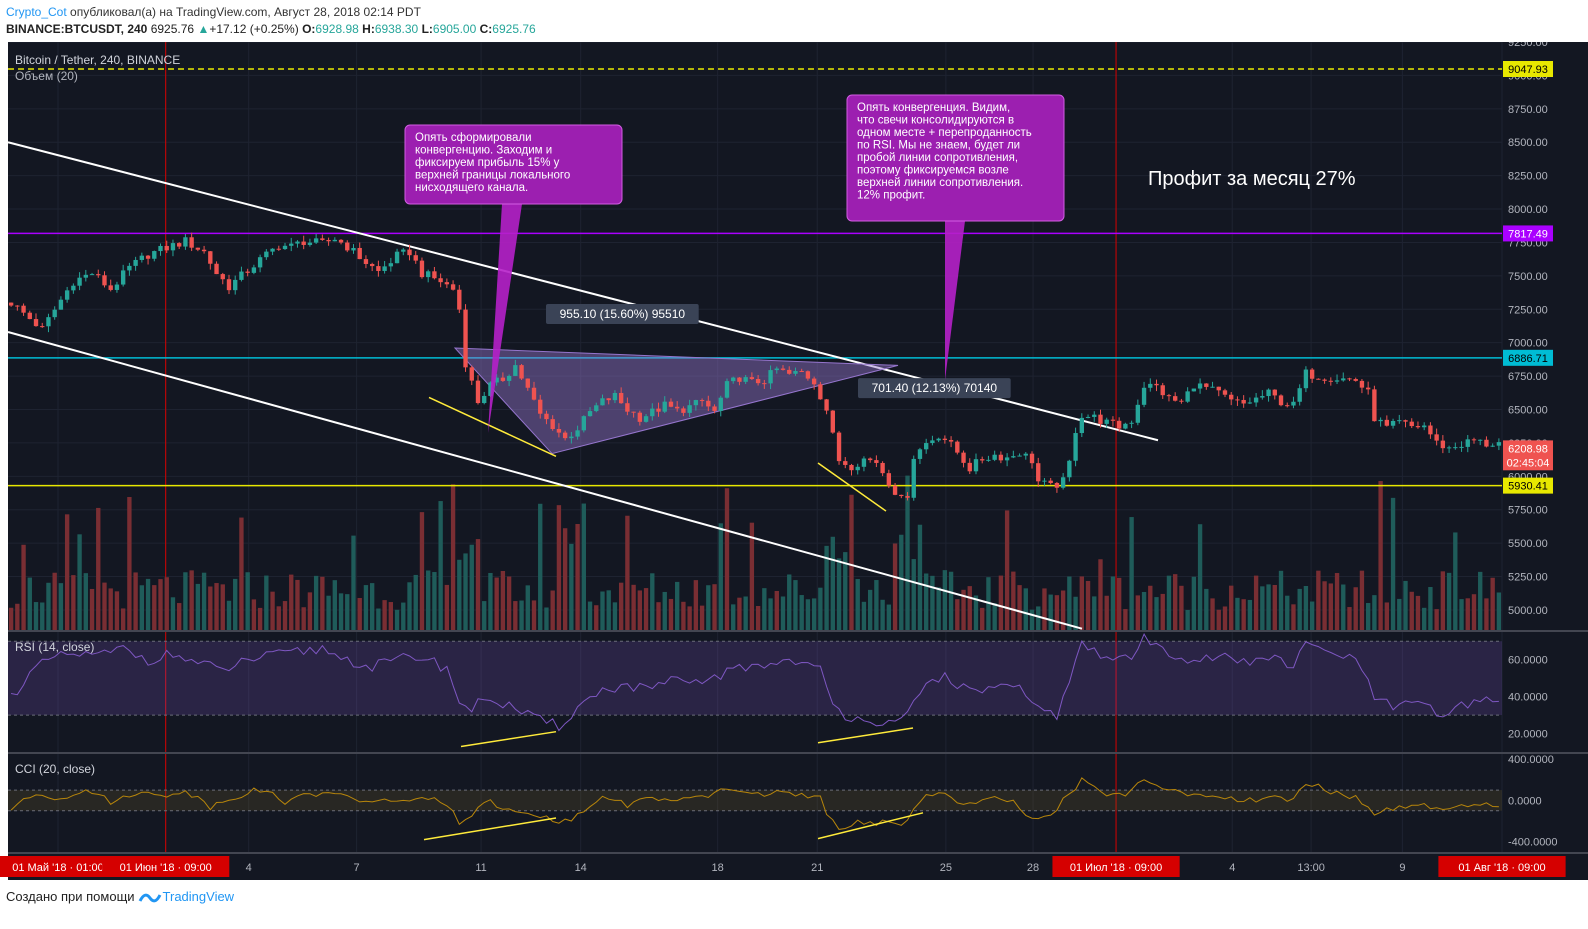  What do you see at coordinates (55, 769) in the screenshot?
I see `cci-pane-title: CCI (20, close)` at bounding box center [55, 769].